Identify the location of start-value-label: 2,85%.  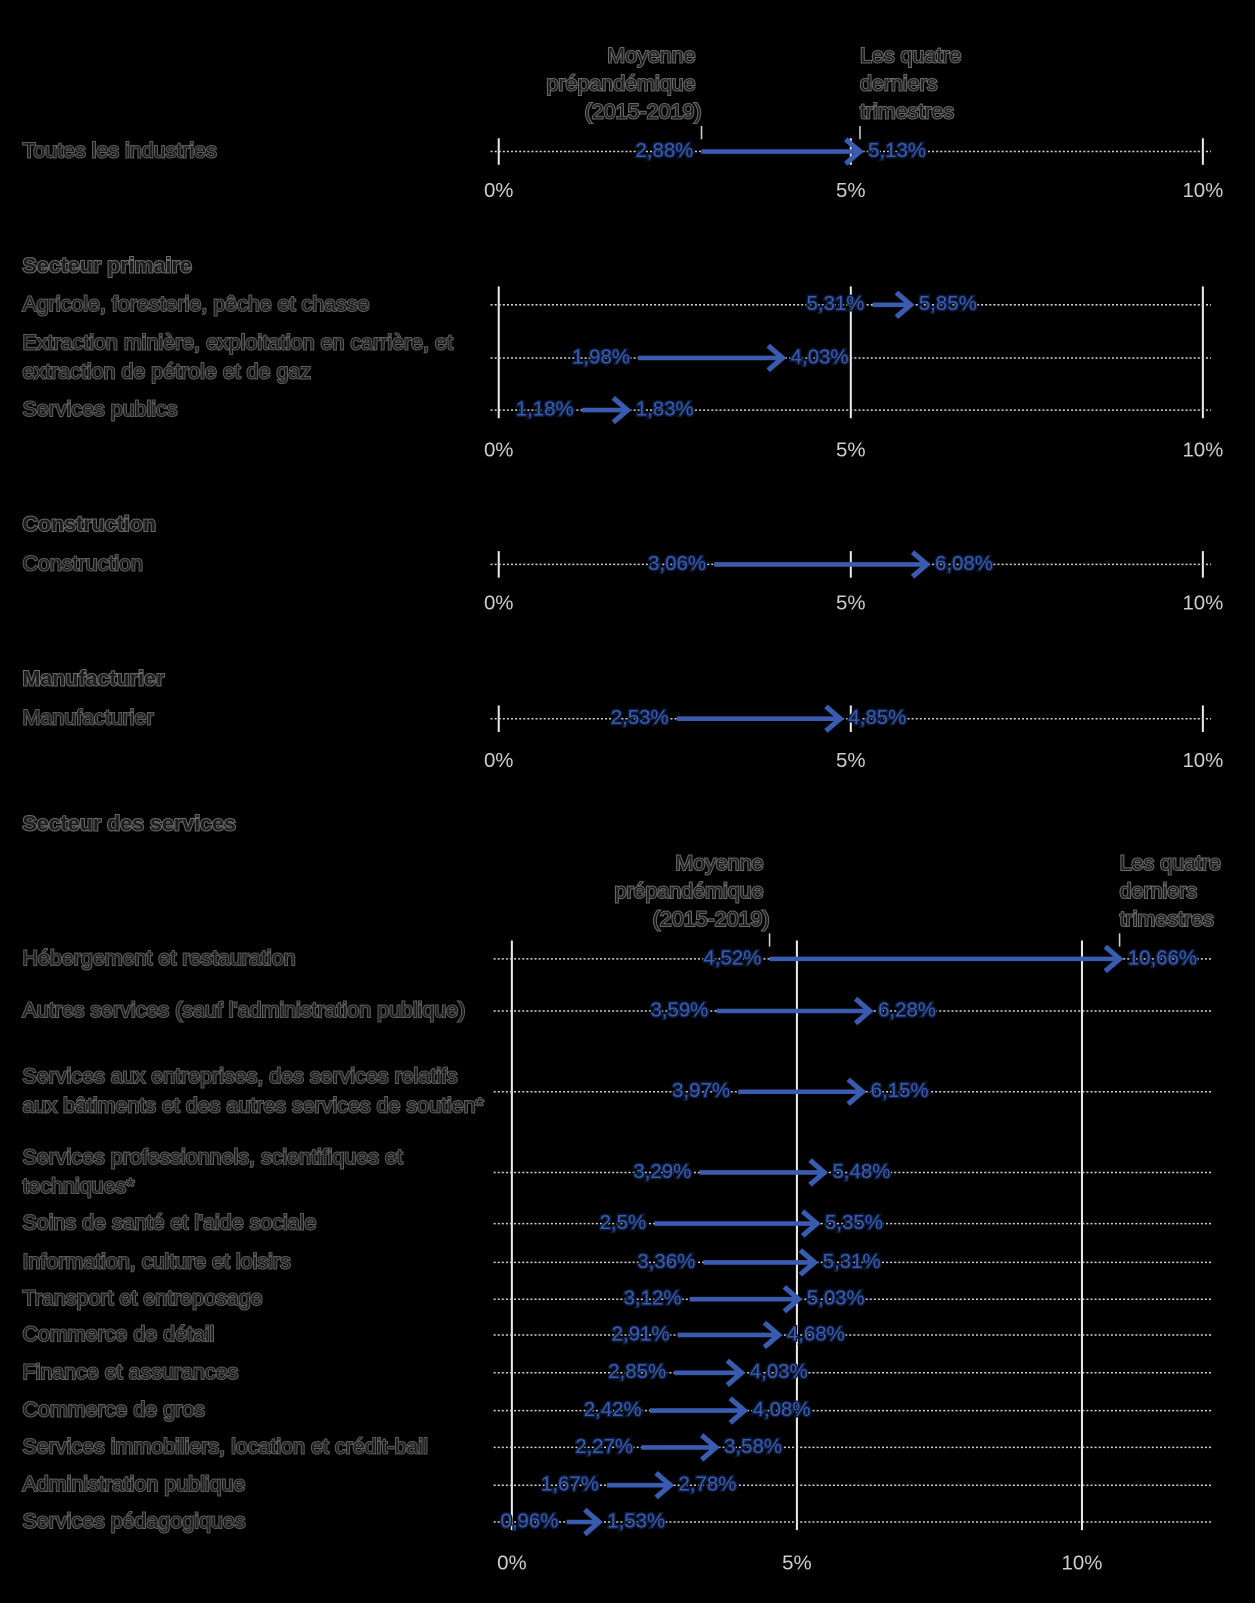
(637, 1372).